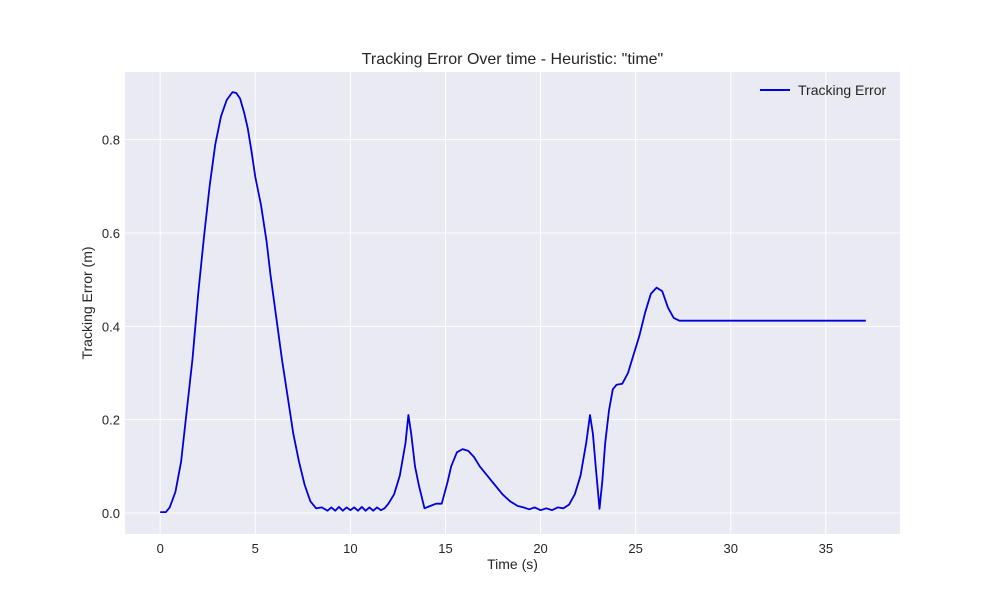 The height and width of the screenshot is (600, 1000). What do you see at coordinates (445, 548) in the screenshot?
I see `x-tick-label: 15` at bounding box center [445, 548].